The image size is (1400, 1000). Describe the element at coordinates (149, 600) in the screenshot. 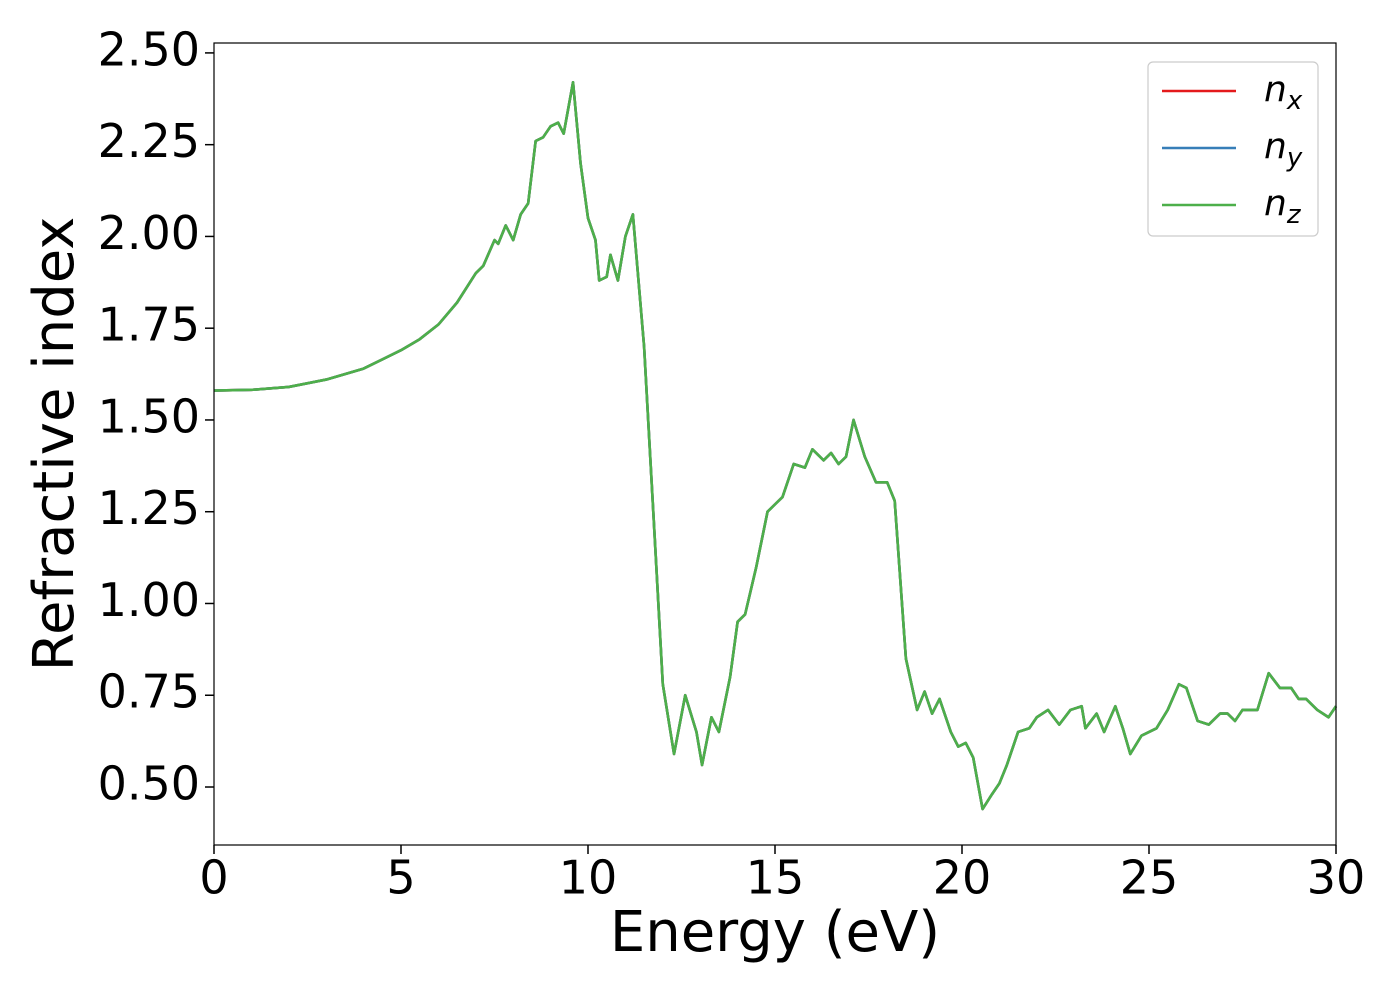

I see `y-tick-label: 1.00` at that location.